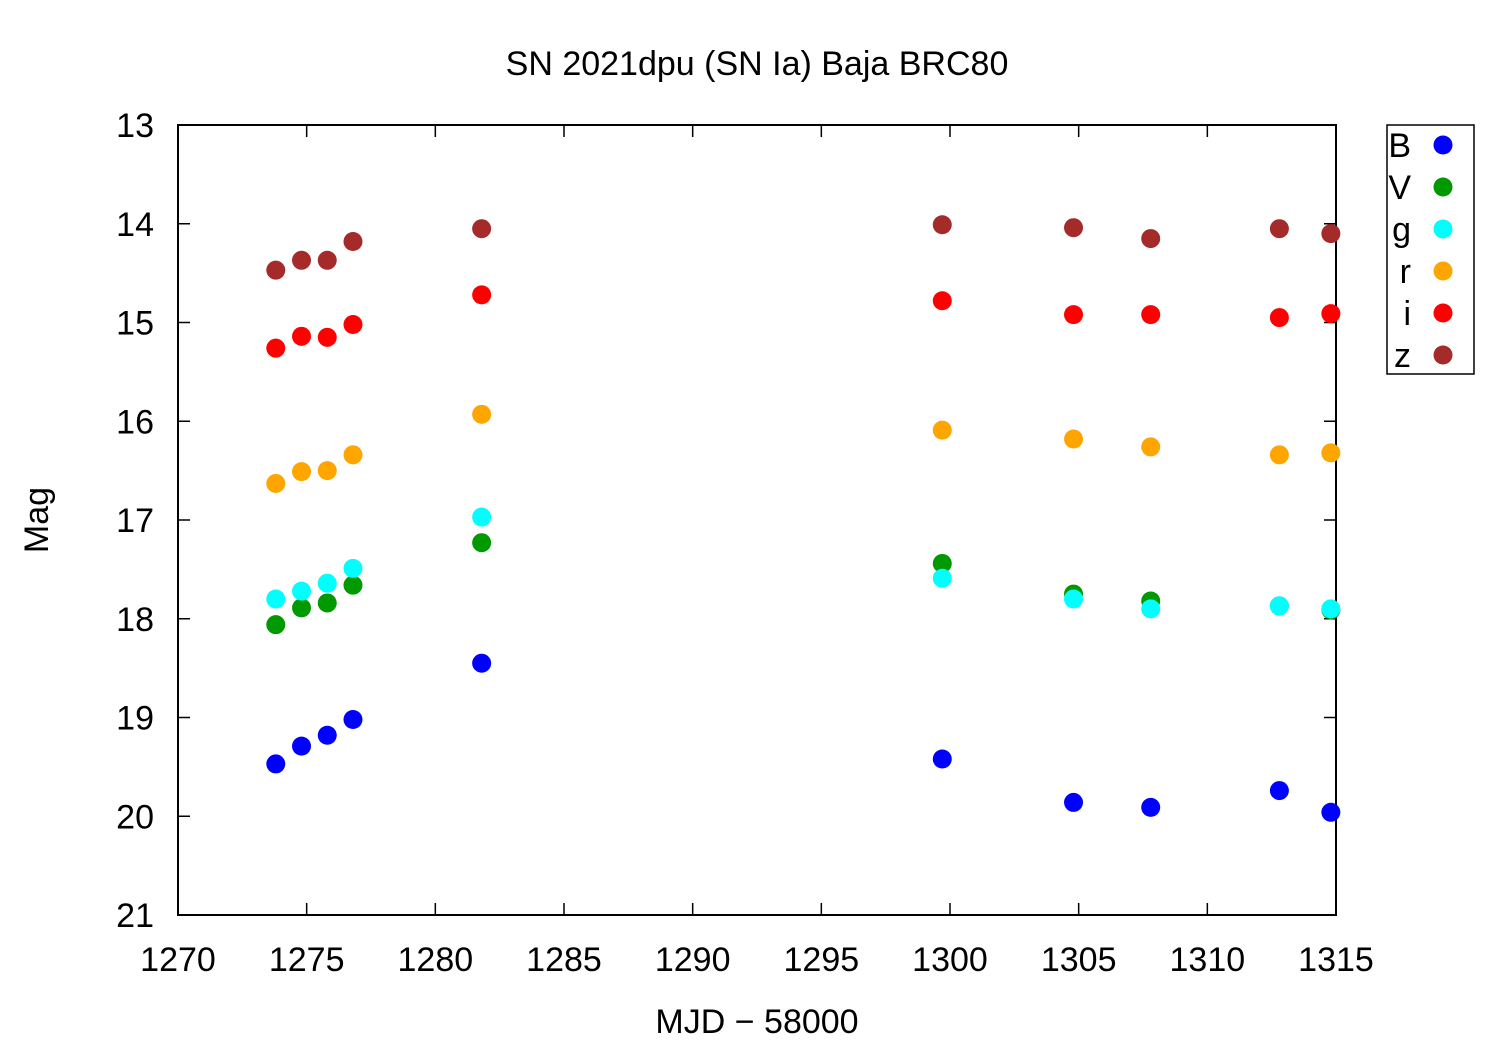 This screenshot has height=1050, width=1500. I want to click on y-tick-label: 16, so click(135, 422).